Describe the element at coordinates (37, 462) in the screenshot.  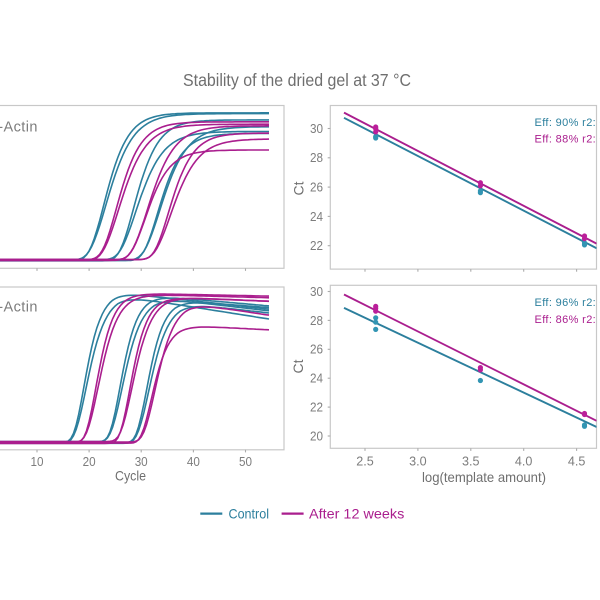
I see `svg-text: 10` at that location.